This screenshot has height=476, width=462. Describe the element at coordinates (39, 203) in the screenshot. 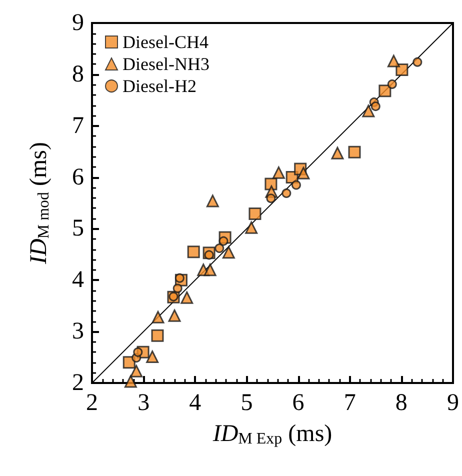

I see `y-axis-title: IDM mod (ms)` at that location.